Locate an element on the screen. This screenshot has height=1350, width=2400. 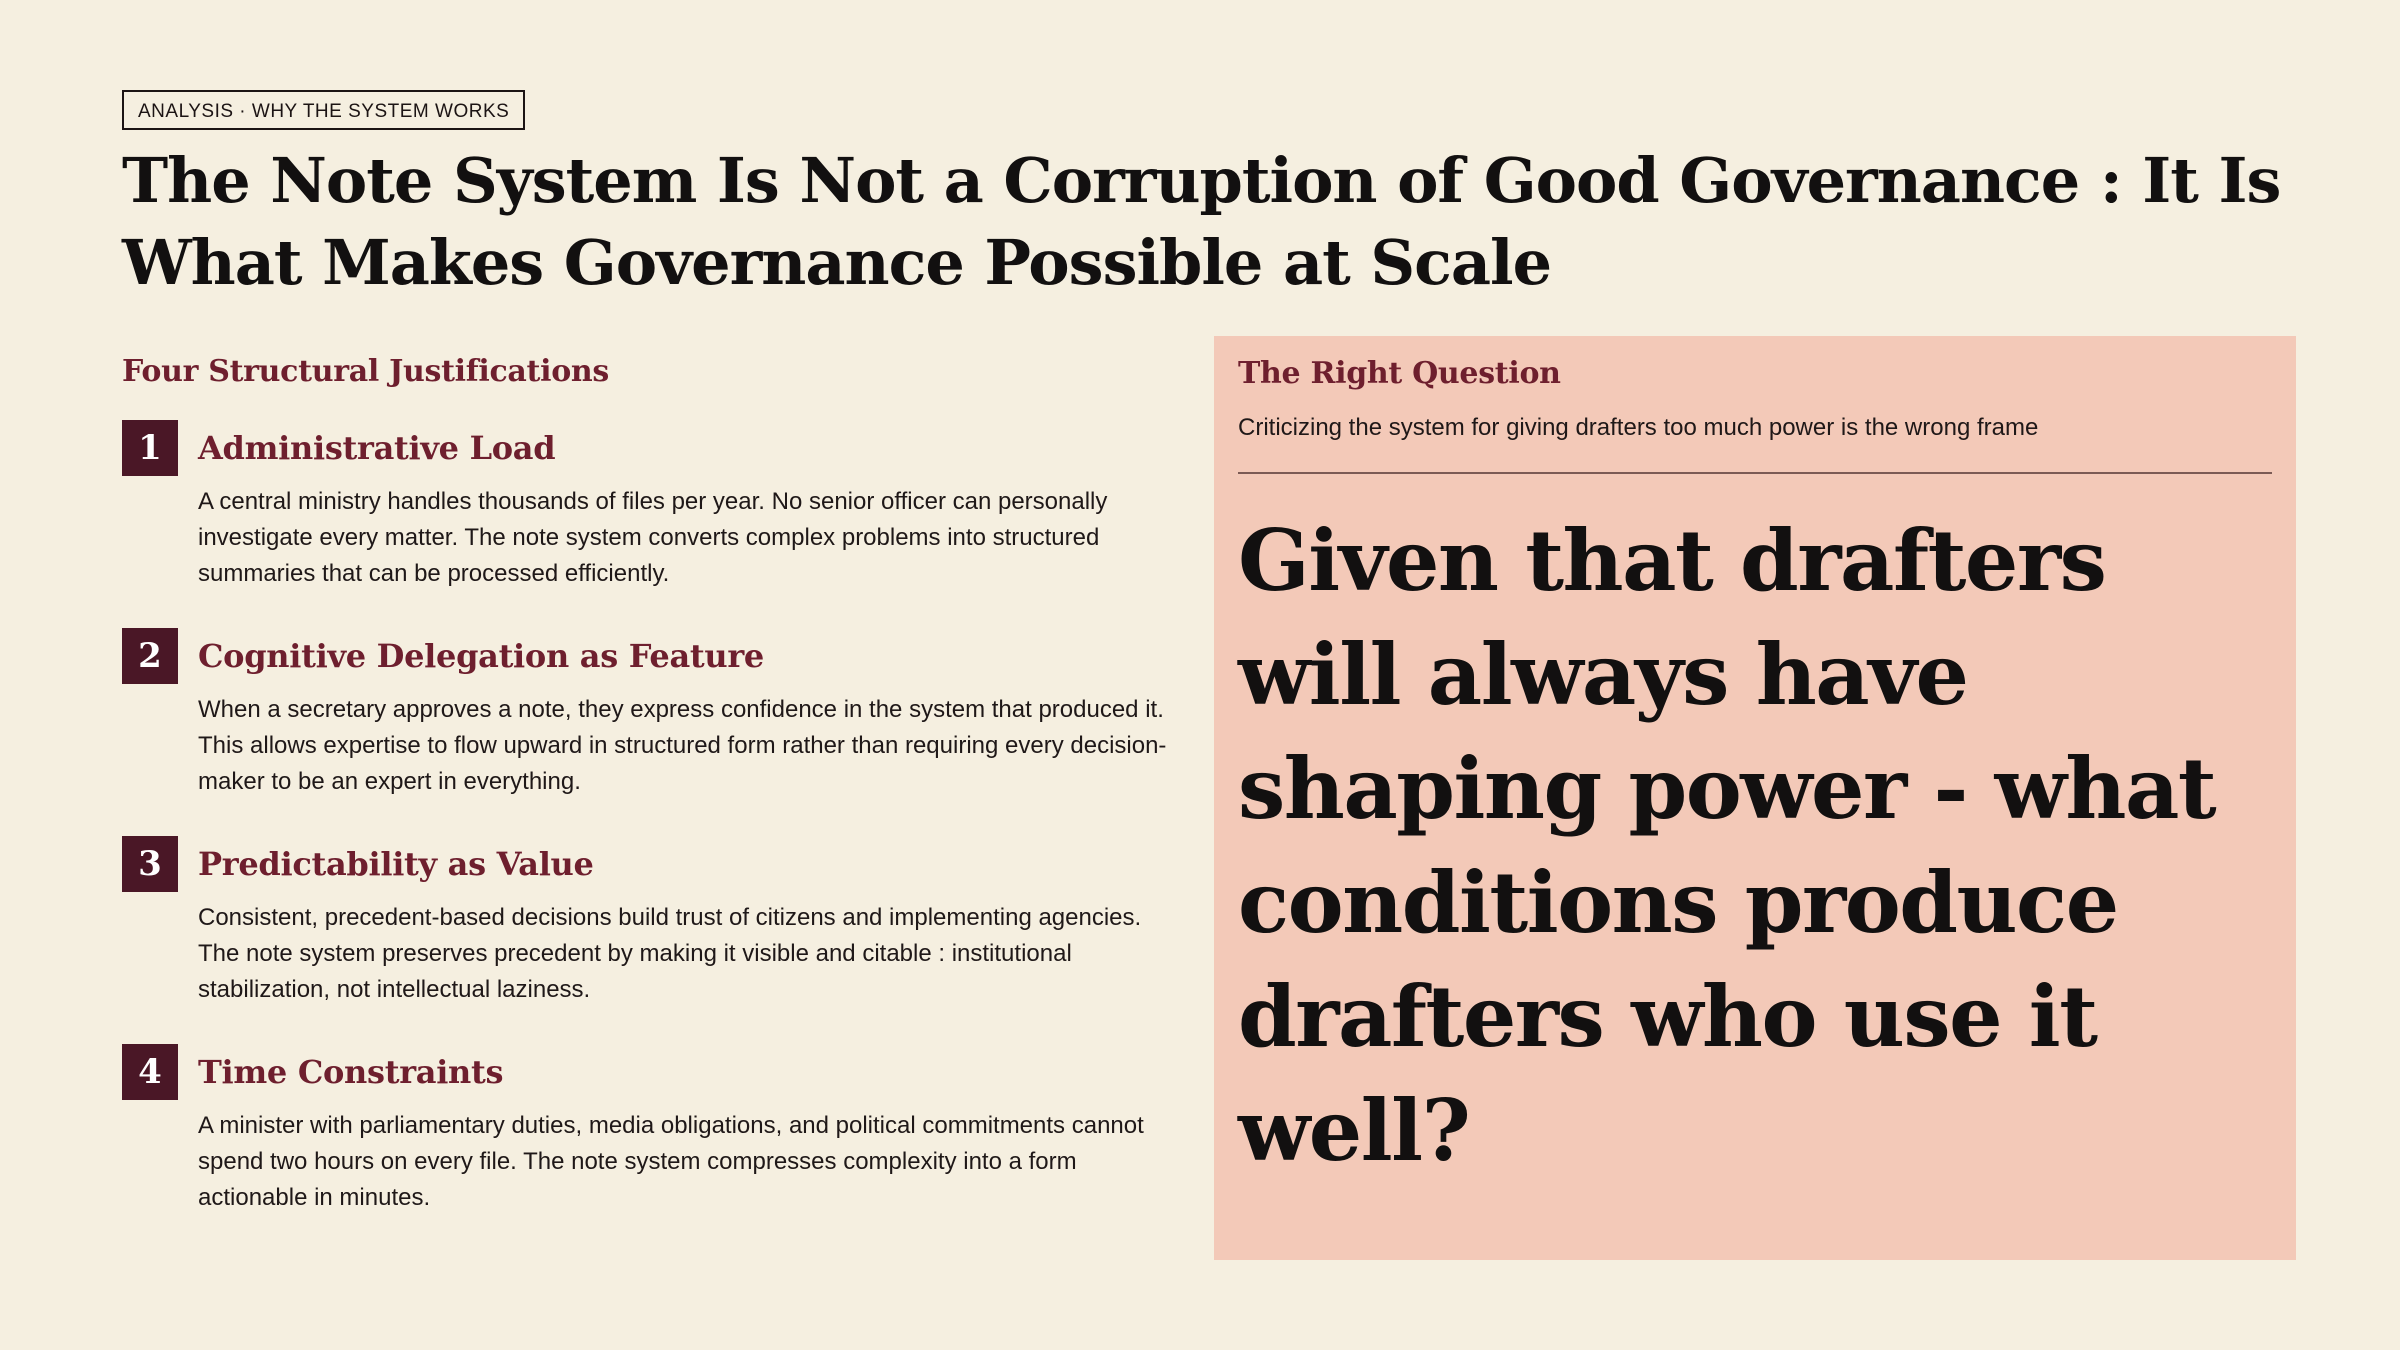
item-number-badge: 4 is located at coordinates (150, 1072).